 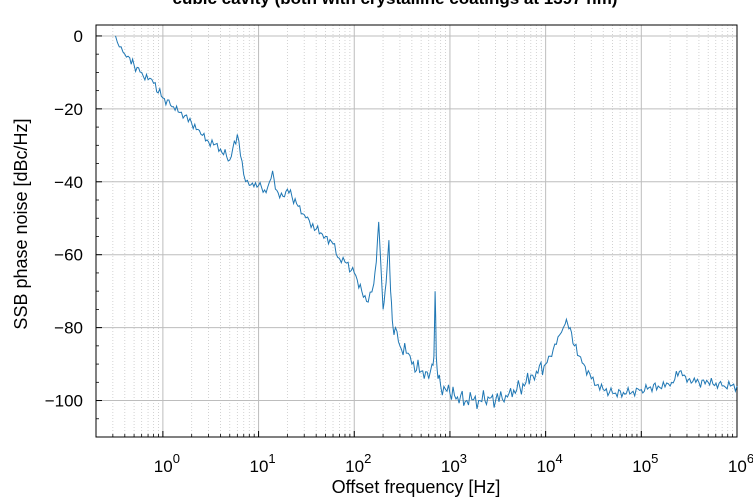 I want to click on y-tick-label: −80, so click(x=68, y=328).